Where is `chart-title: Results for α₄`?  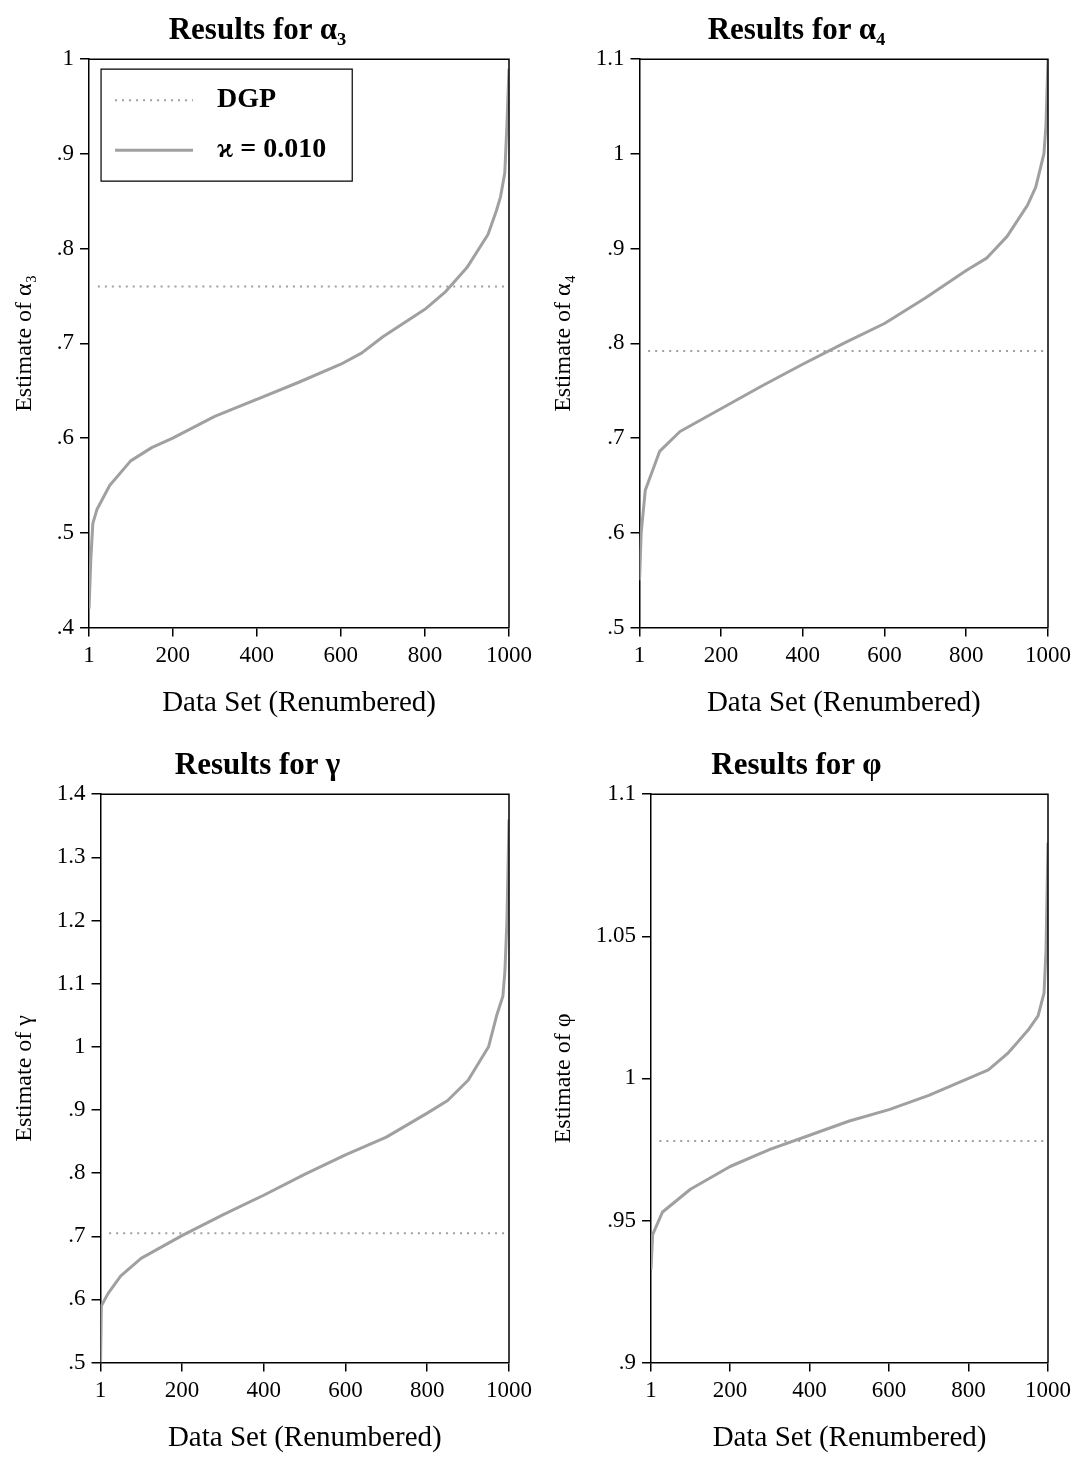
chart-title: Results for α₄ is located at coordinates (796, 28).